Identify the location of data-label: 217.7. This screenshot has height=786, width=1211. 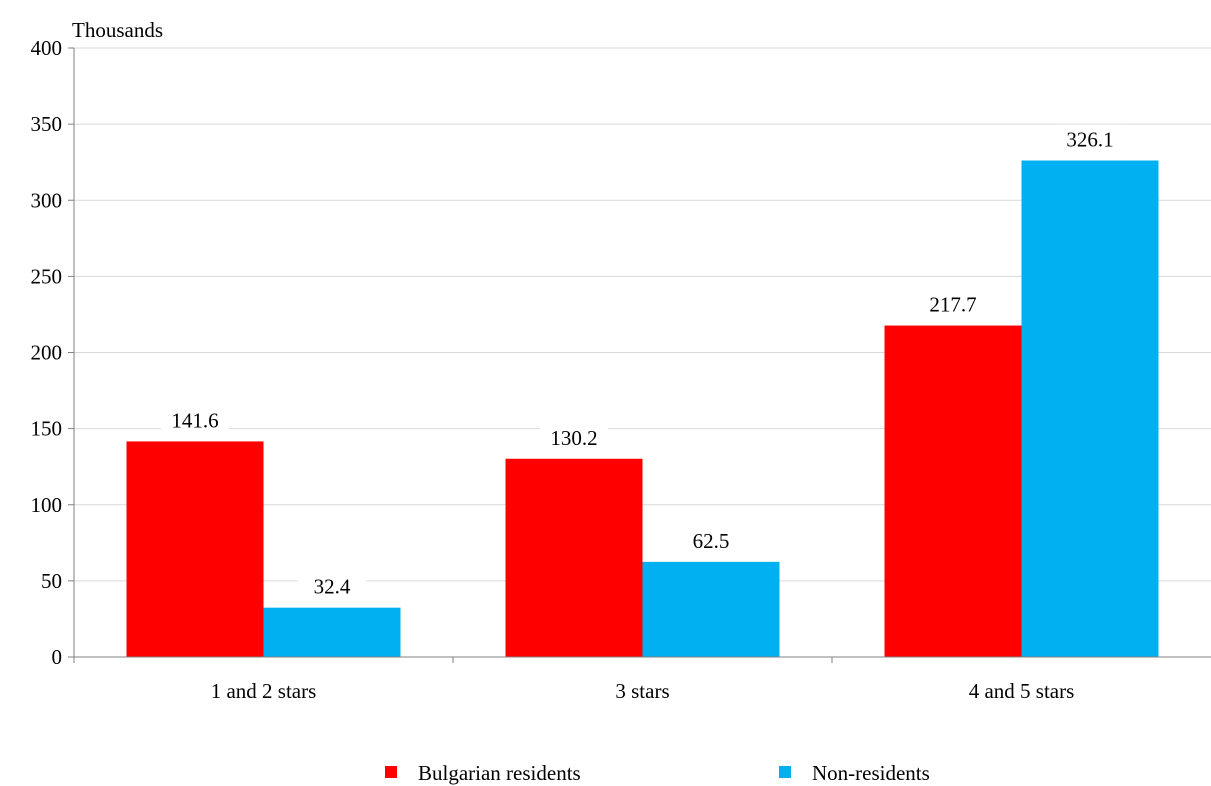
(952, 305).